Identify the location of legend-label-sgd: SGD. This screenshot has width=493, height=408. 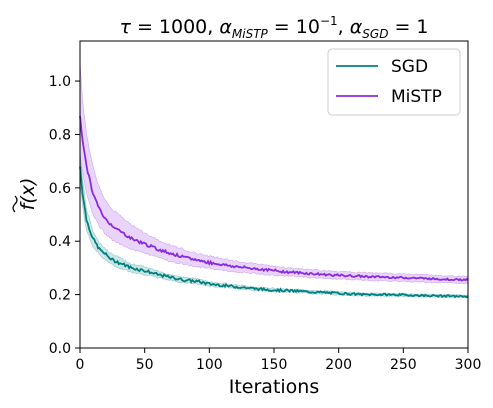
(409, 67).